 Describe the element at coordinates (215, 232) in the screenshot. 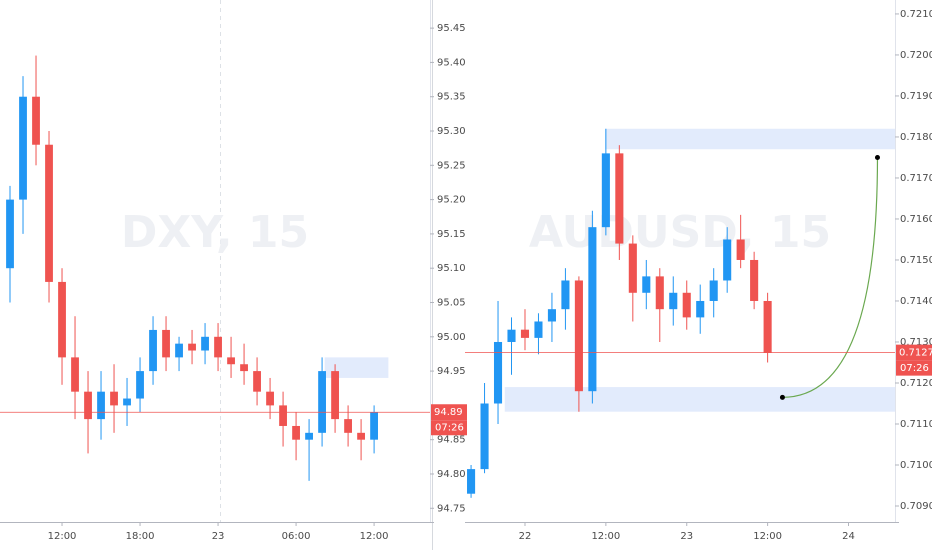

I see `watermark: DXY, 15` at that location.